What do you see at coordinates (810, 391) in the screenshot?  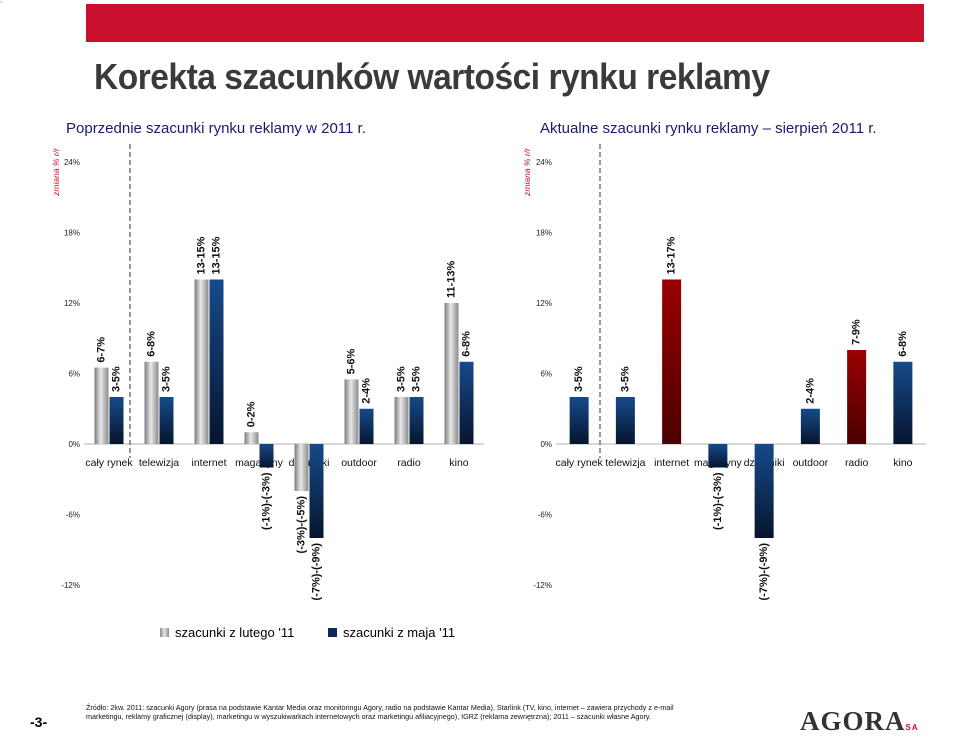 I see `data-label-august: 2-4%` at bounding box center [810, 391].